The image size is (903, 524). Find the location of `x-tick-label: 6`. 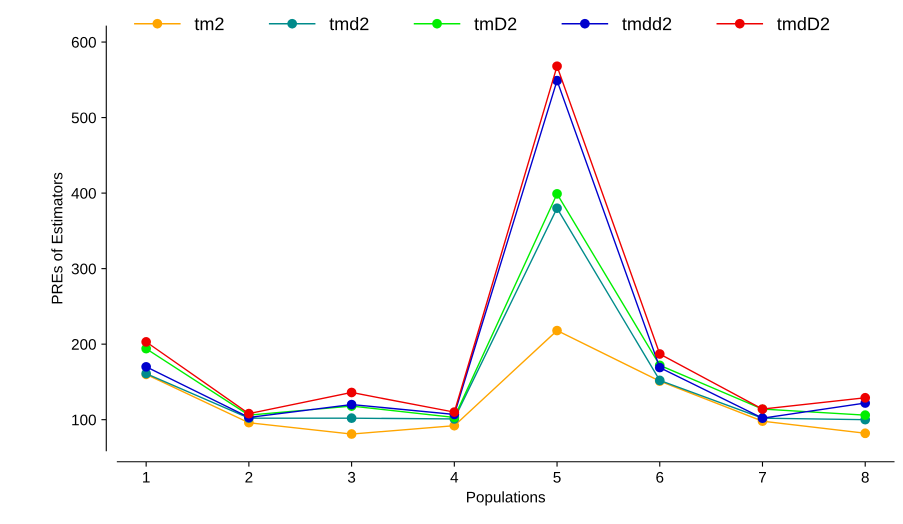

x-tick-label: 6 is located at coordinates (660, 477).